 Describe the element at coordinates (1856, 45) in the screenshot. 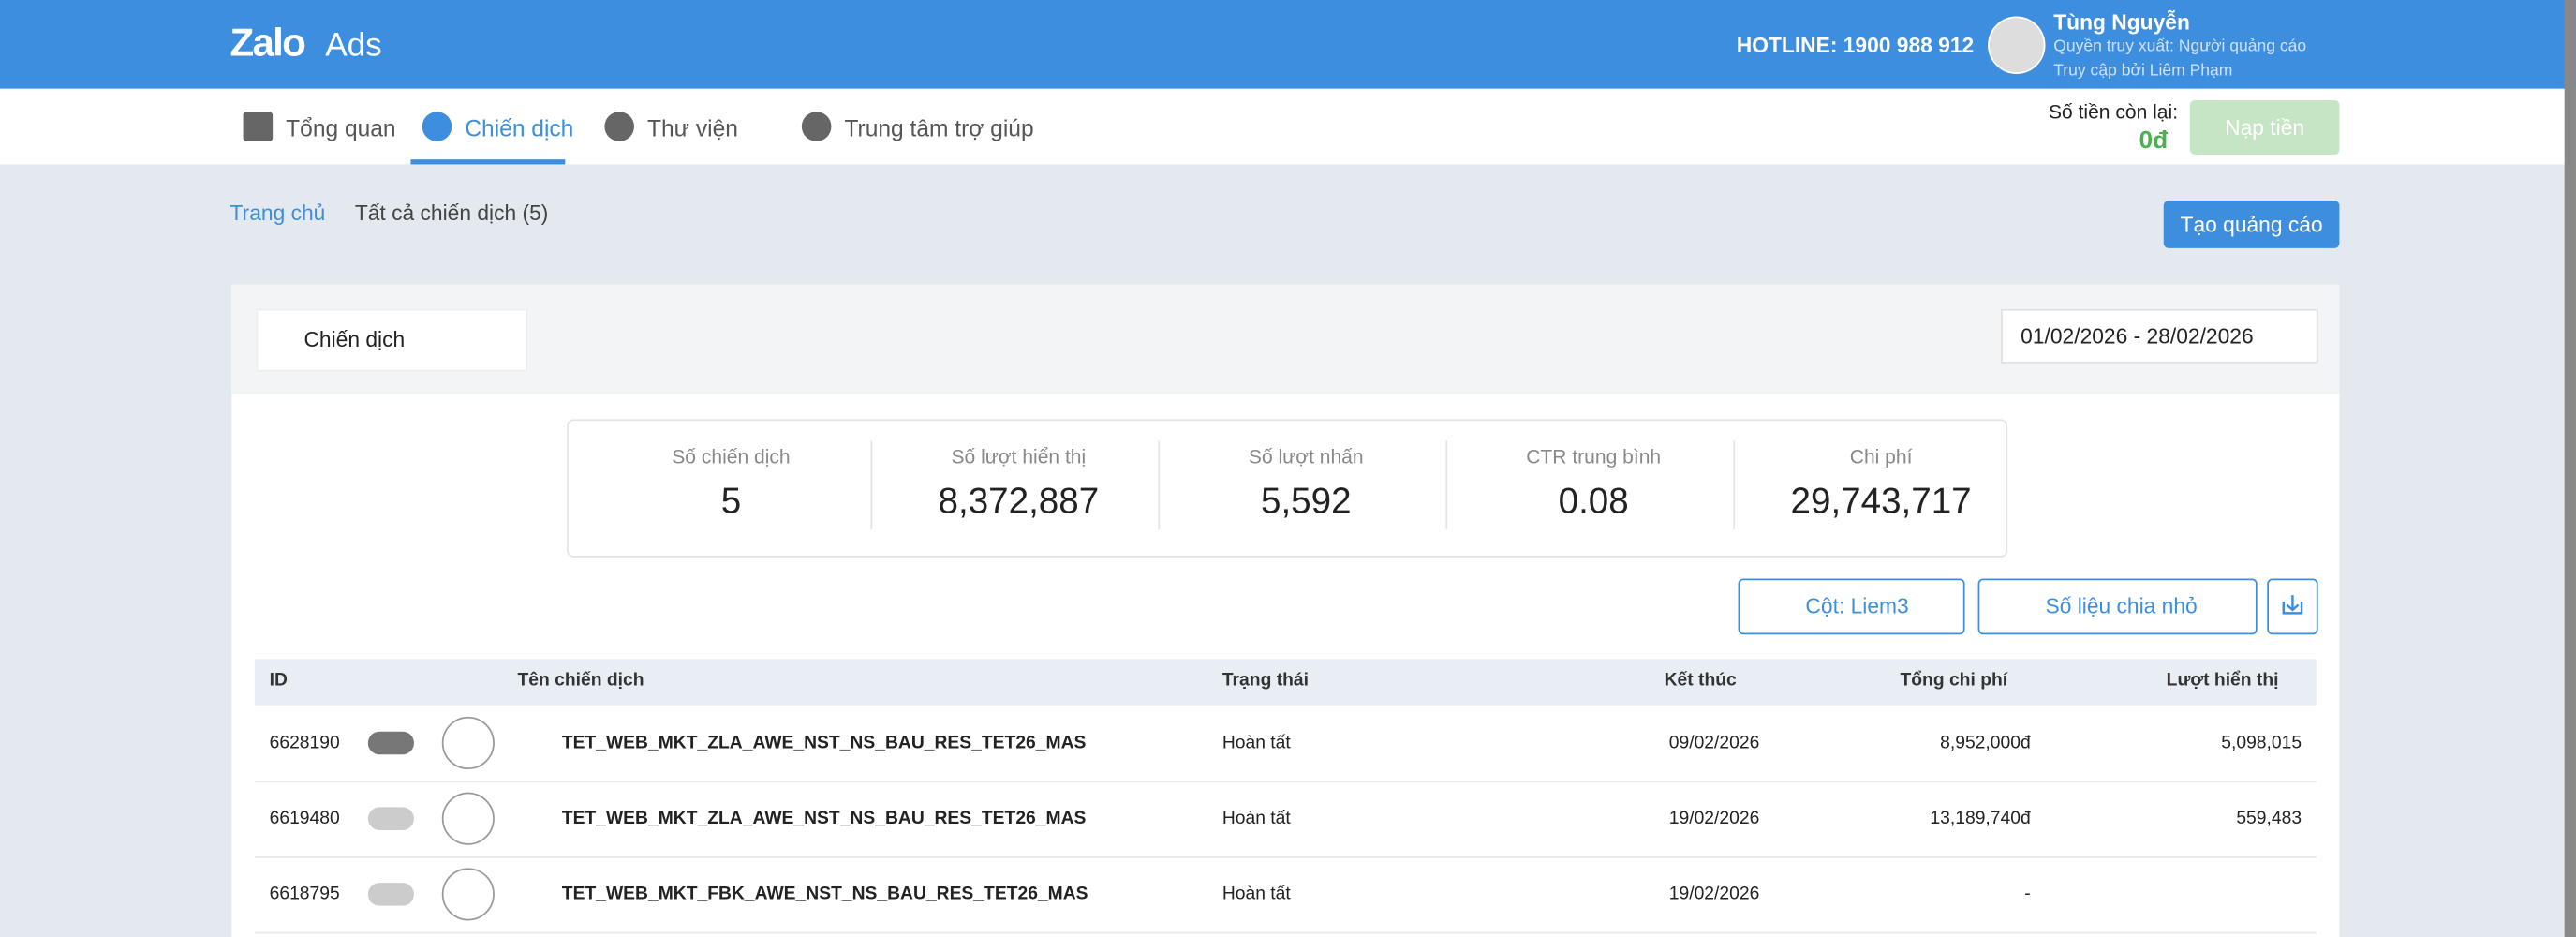

I see `hotline: HOTLINE: 1900 988 912` at that location.